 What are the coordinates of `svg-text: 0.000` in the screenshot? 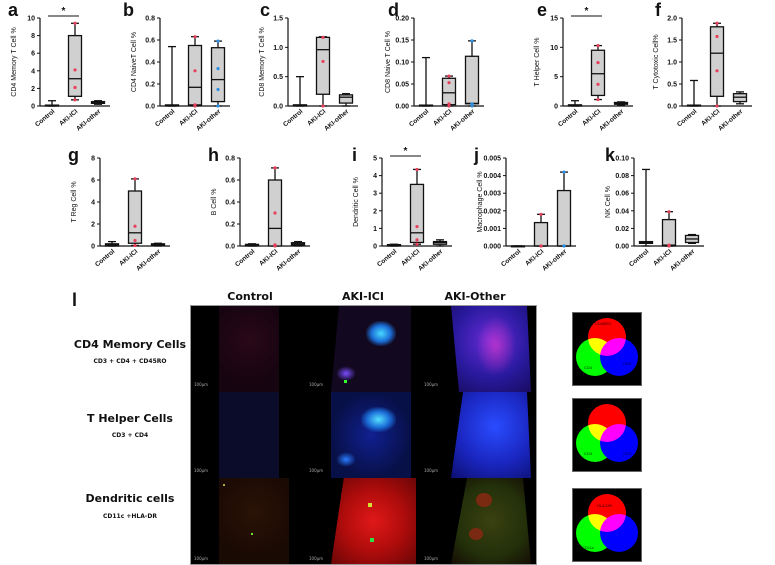 It's located at (492, 247).